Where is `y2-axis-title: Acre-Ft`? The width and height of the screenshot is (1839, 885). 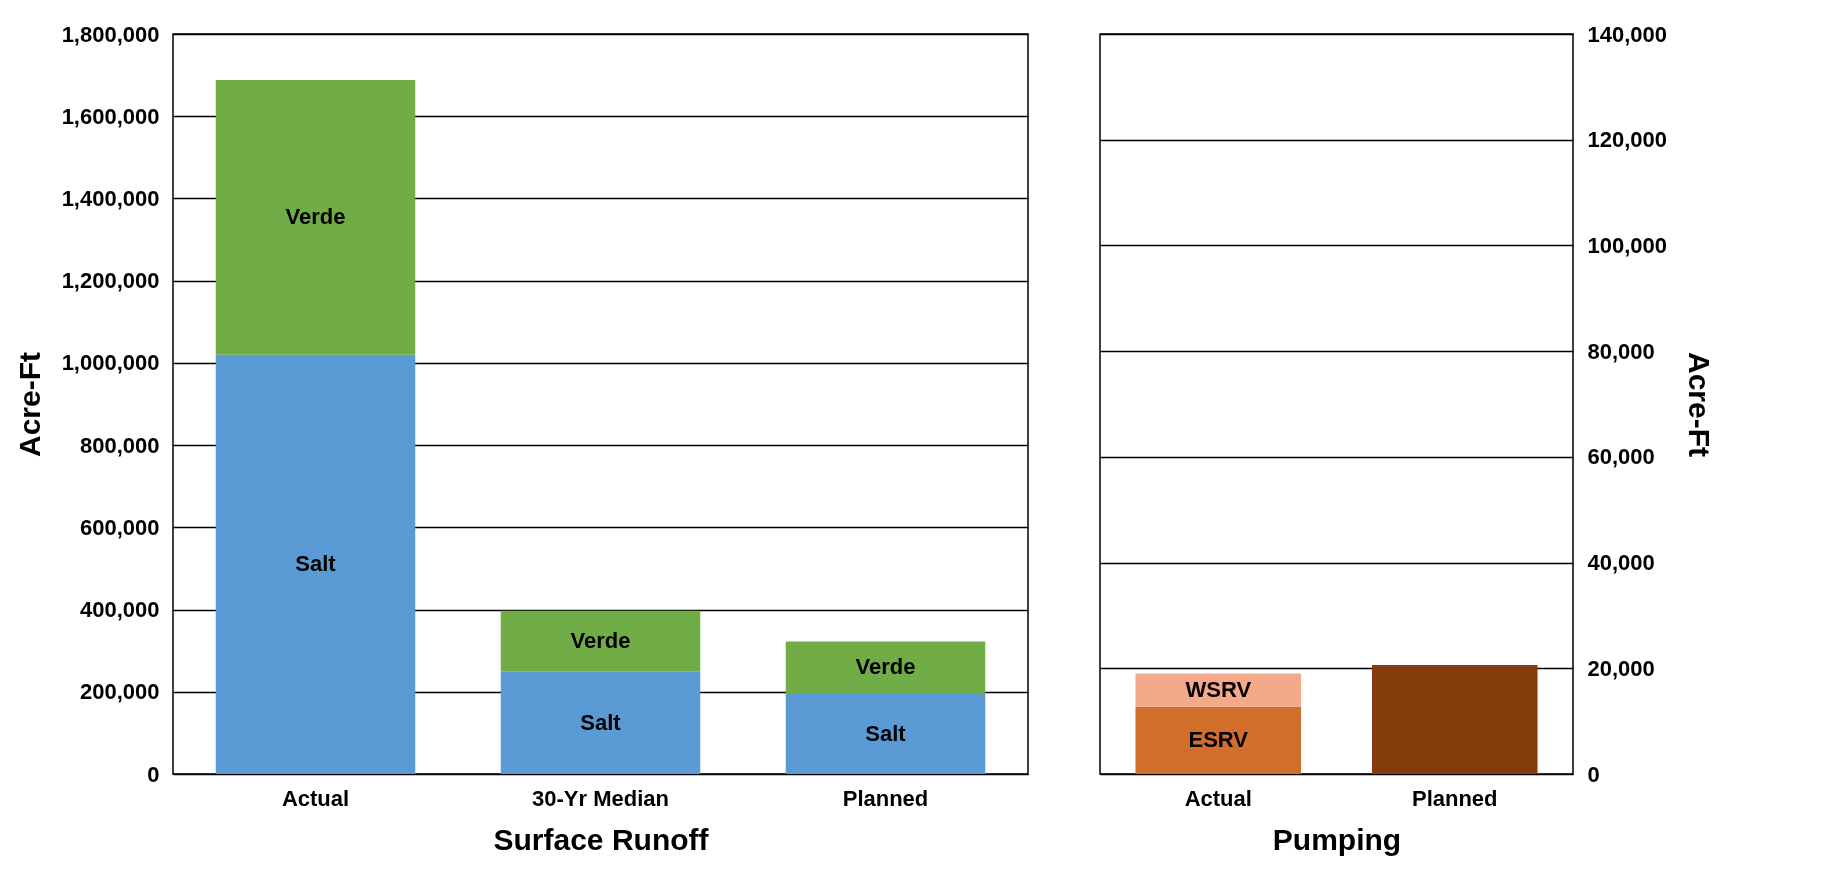 y2-axis-title: Acre-Ft is located at coordinates (1700, 404).